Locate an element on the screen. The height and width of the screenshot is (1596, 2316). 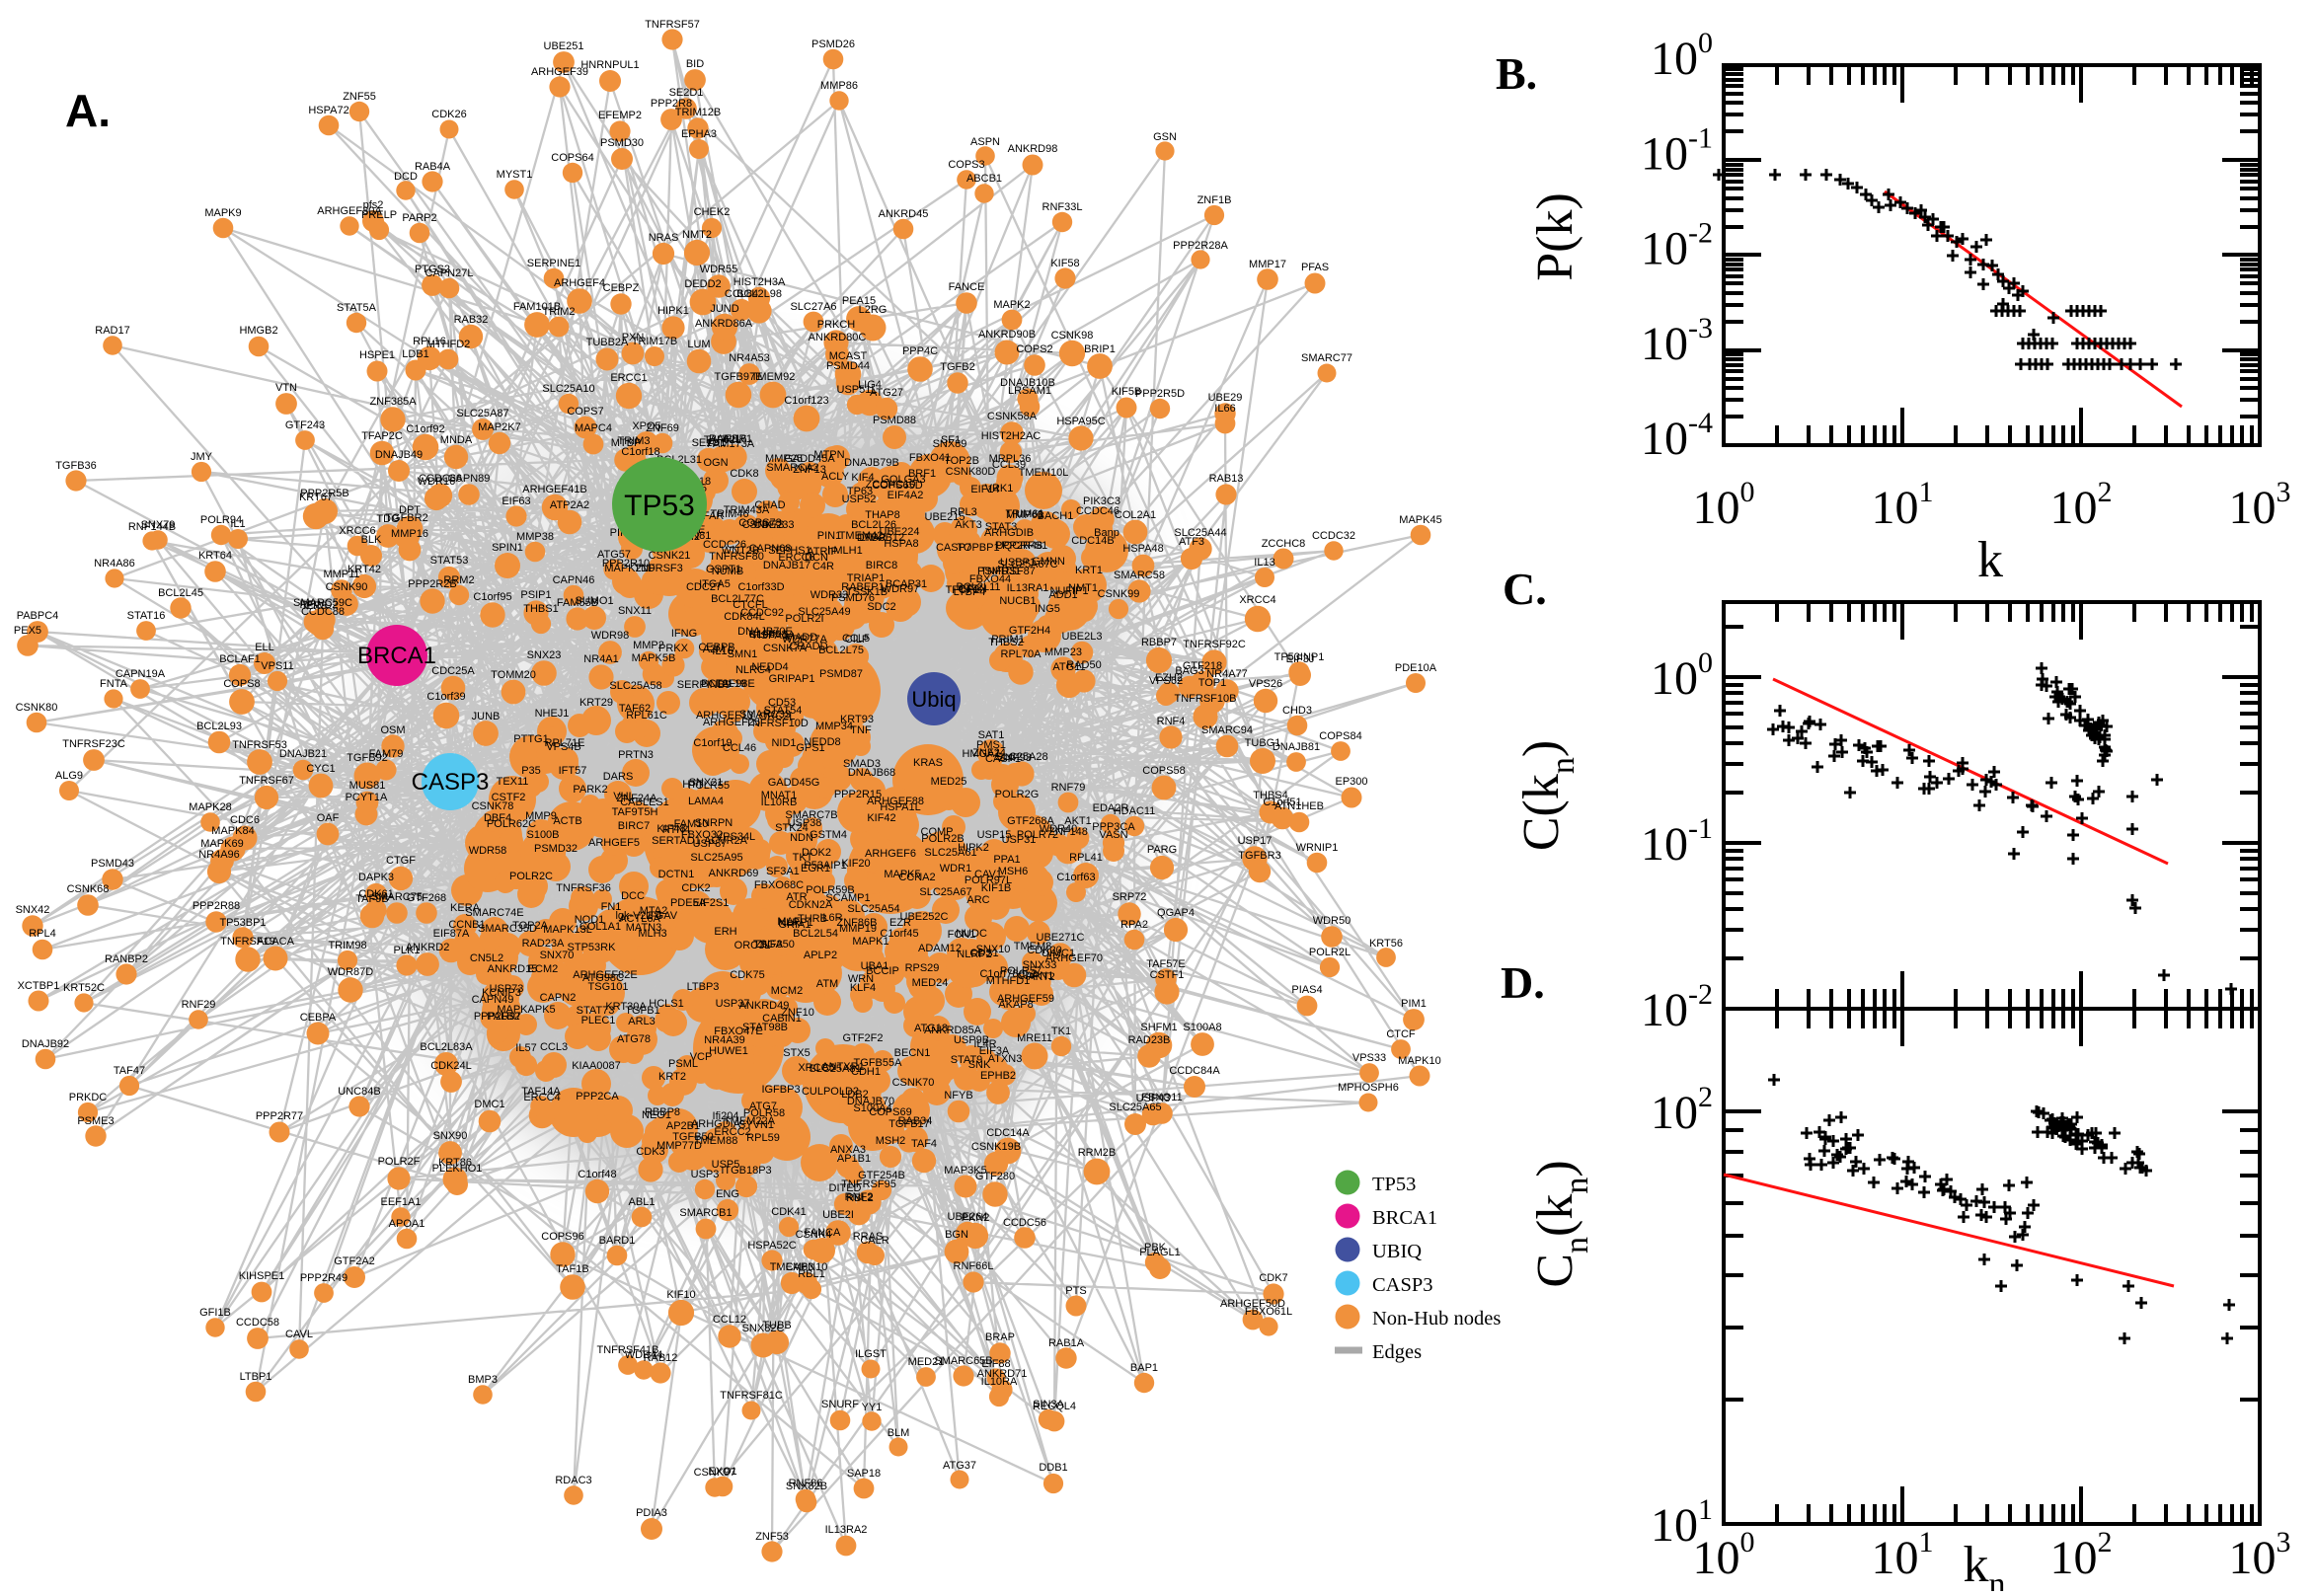
svg-text: UBE252C is located at coordinates (925, 917).